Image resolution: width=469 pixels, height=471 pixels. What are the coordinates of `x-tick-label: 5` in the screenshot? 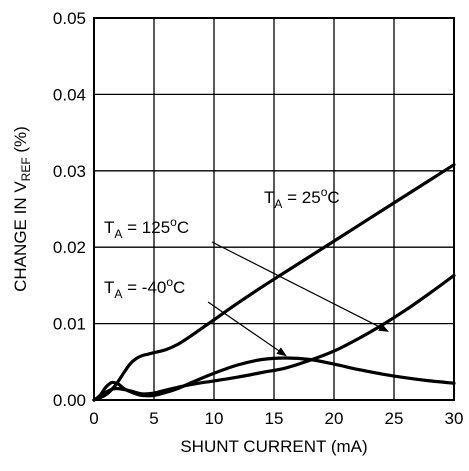 It's located at (153, 418).